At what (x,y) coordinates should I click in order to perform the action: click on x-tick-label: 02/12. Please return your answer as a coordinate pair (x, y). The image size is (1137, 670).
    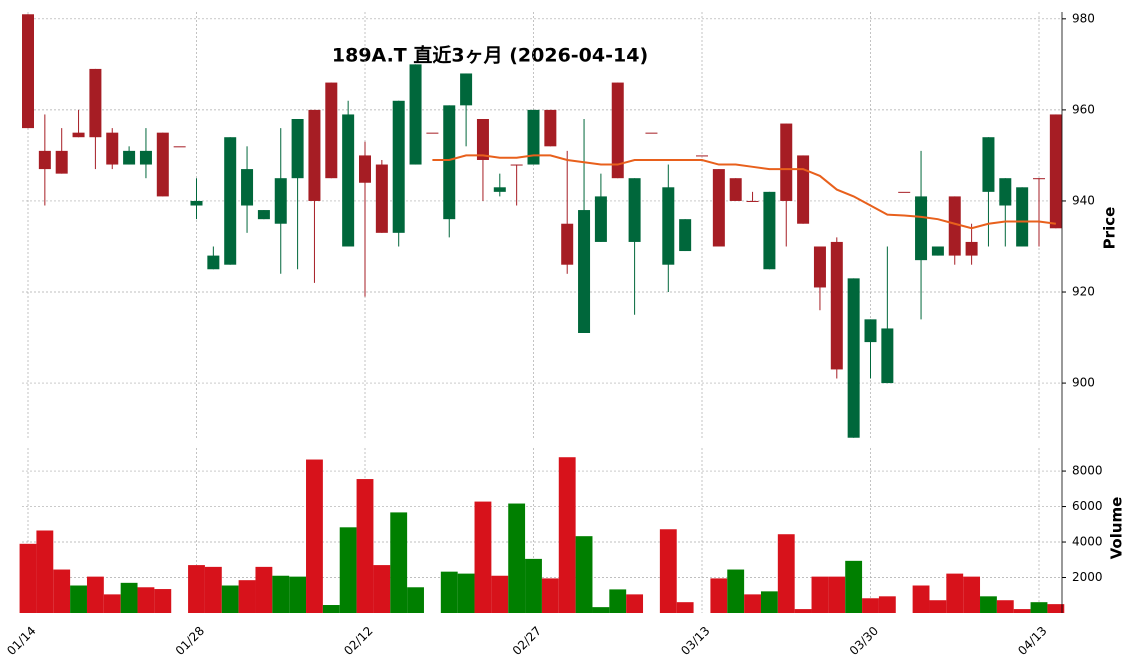
    Looking at the image, I should click on (358, 641).